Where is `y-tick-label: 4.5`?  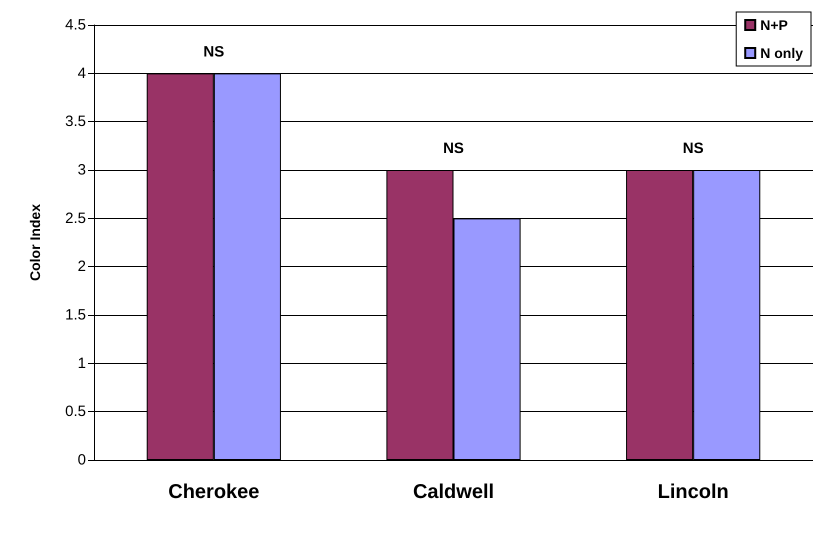 y-tick-label: 4.5 is located at coordinates (75, 25).